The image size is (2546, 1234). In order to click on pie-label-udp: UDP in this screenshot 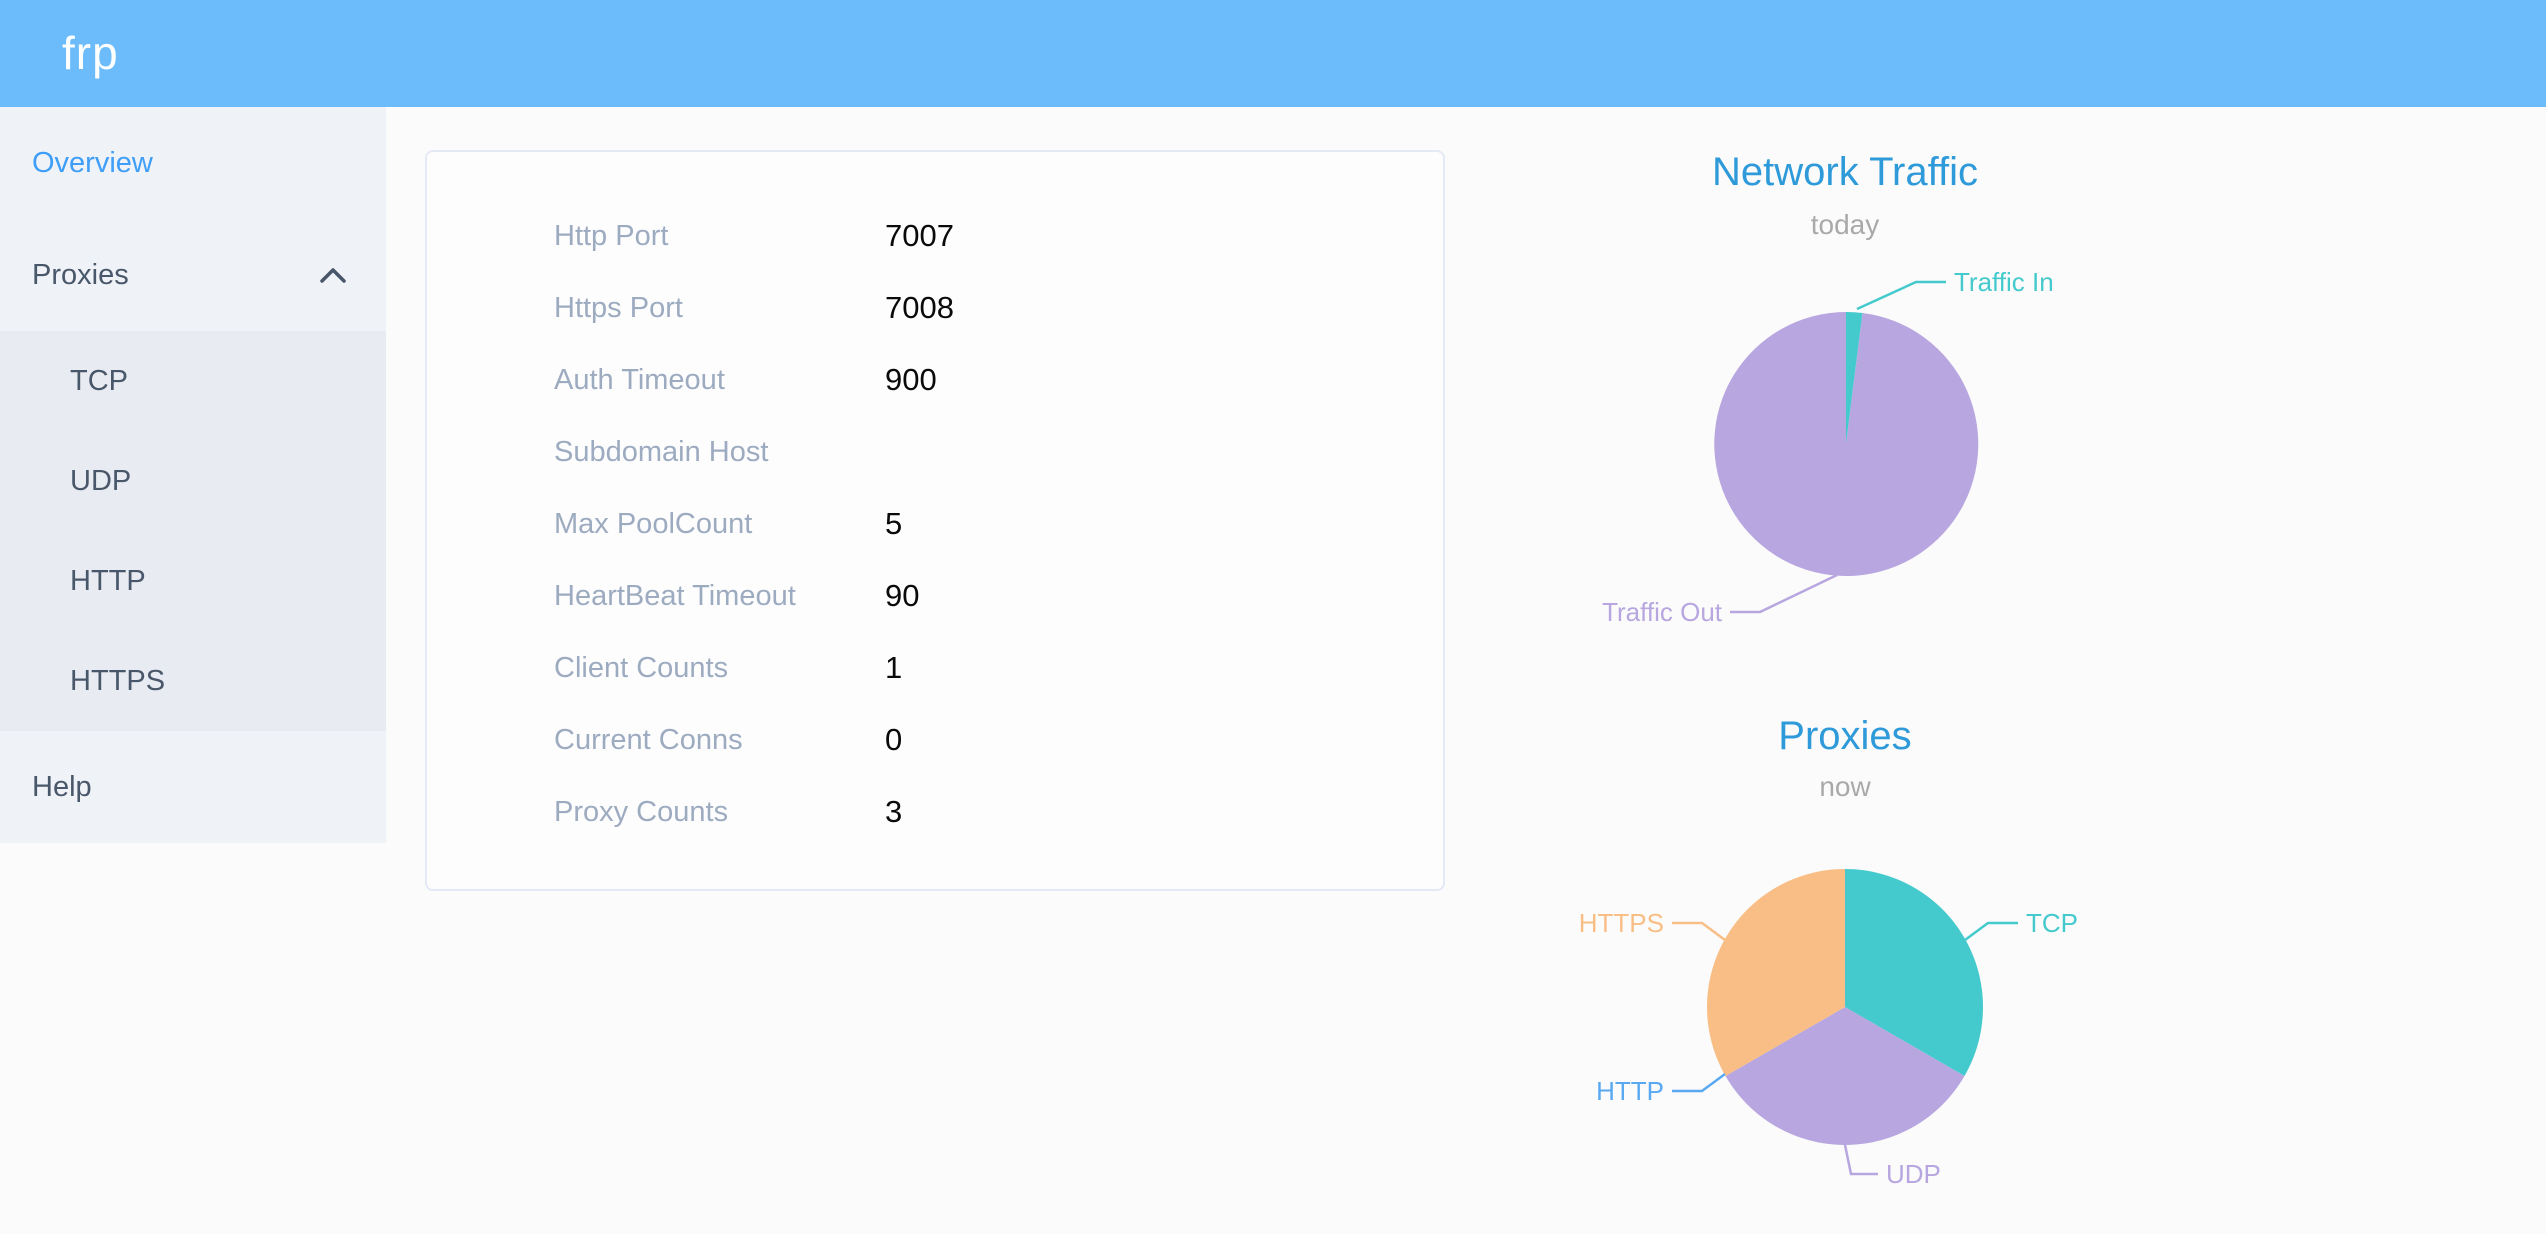, I will do `click(1913, 1174)`.